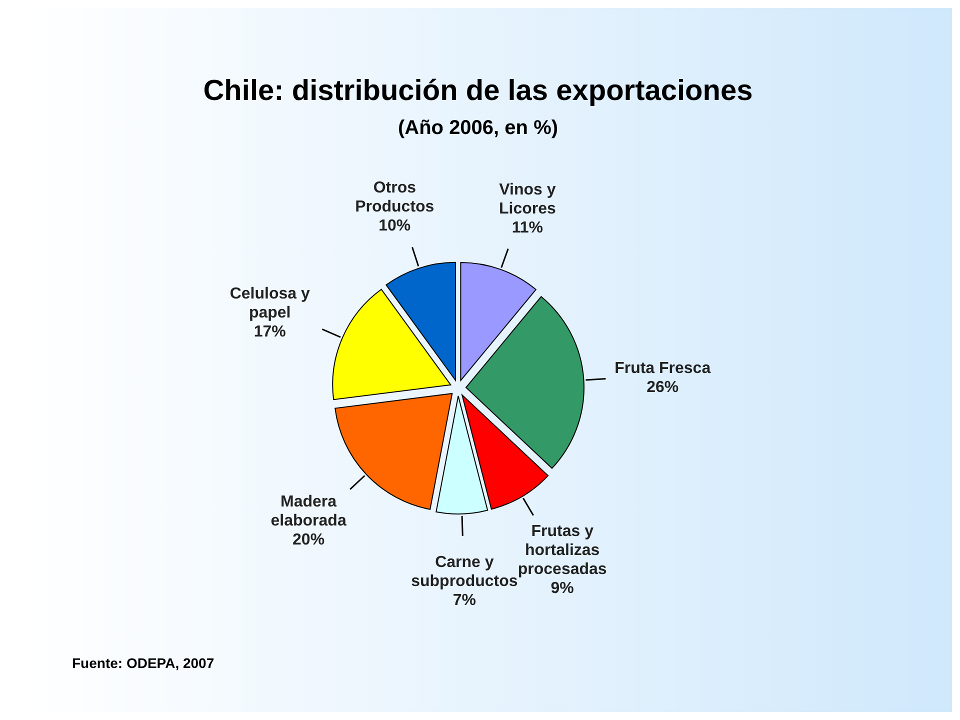 The image size is (960, 720). What do you see at coordinates (143, 663) in the screenshot?
I see `source-note: Fuente: ODEPA, 2007` at bounding box center [143, 663].